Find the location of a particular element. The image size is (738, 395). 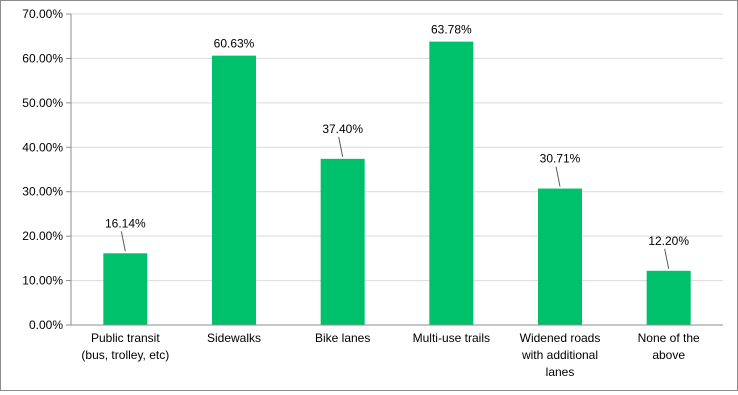

data-label: 63.78% is located at coordinates (451, 30).